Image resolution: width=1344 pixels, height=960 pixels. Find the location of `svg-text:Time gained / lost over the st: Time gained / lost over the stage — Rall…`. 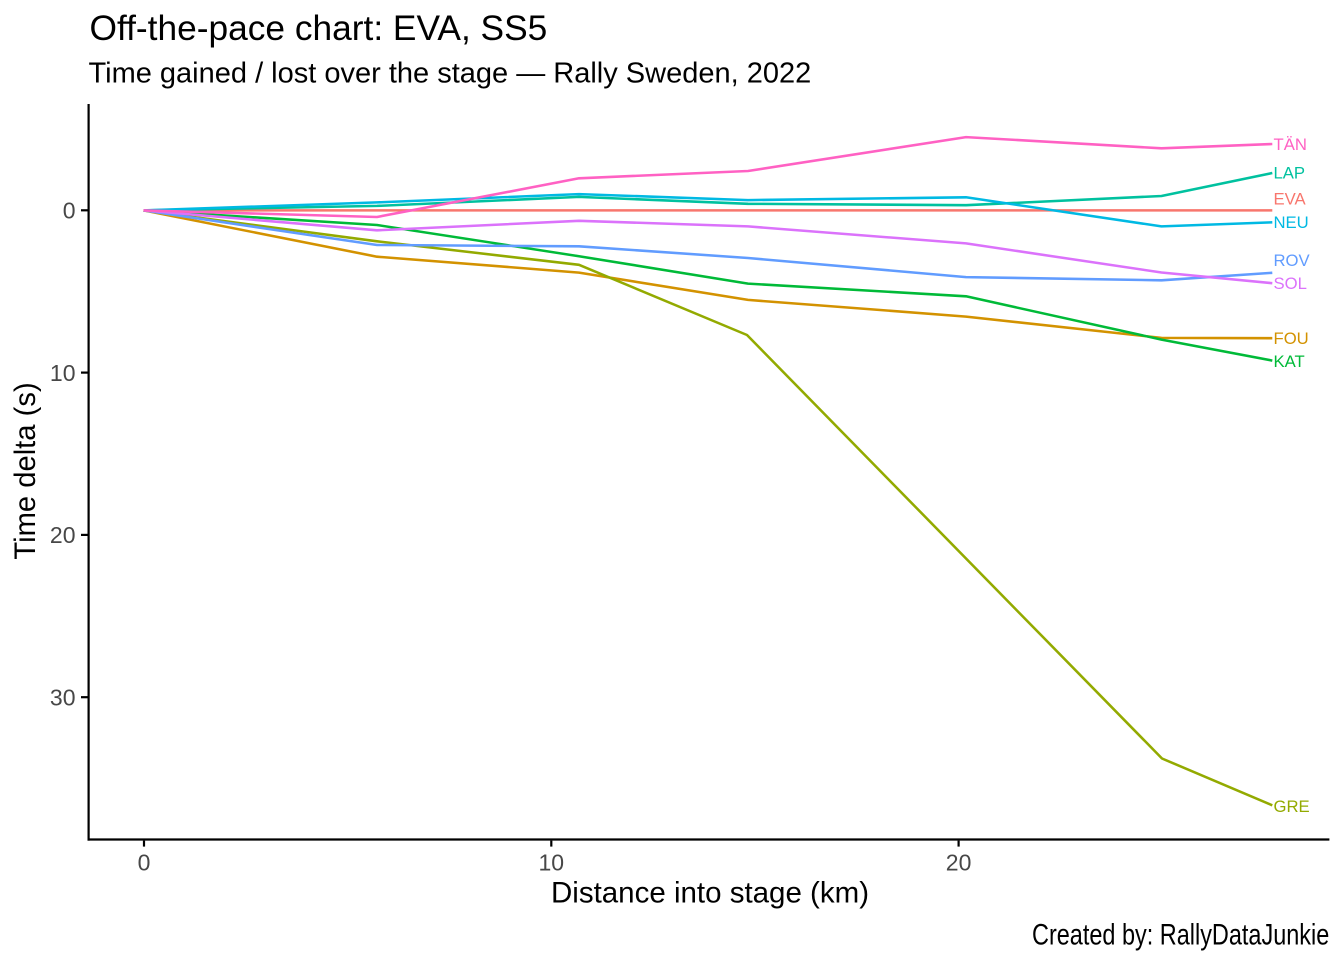

svg-text:Time gained / lost over the st: Time gained / lost over the stage — Rall… is located at coordinates (450, 74).